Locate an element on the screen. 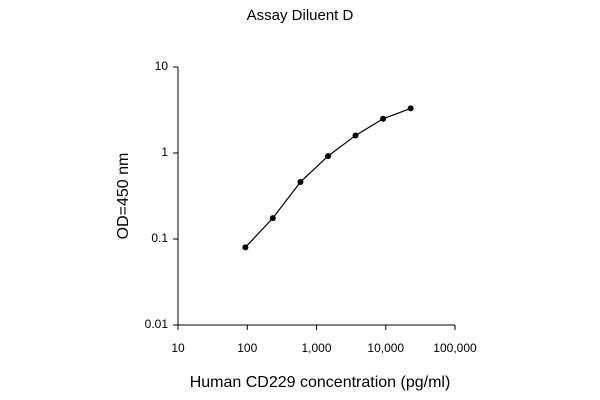 The image size is (600, 400). y-tick-label: 1 is located at coordinates (164, 152).